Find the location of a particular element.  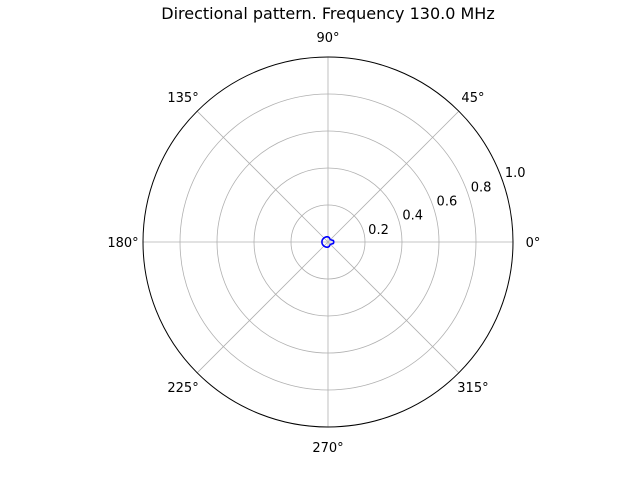

chart-title: Directional pattern. Frequency 130.0 MHz is located at coordinates (327, 13).